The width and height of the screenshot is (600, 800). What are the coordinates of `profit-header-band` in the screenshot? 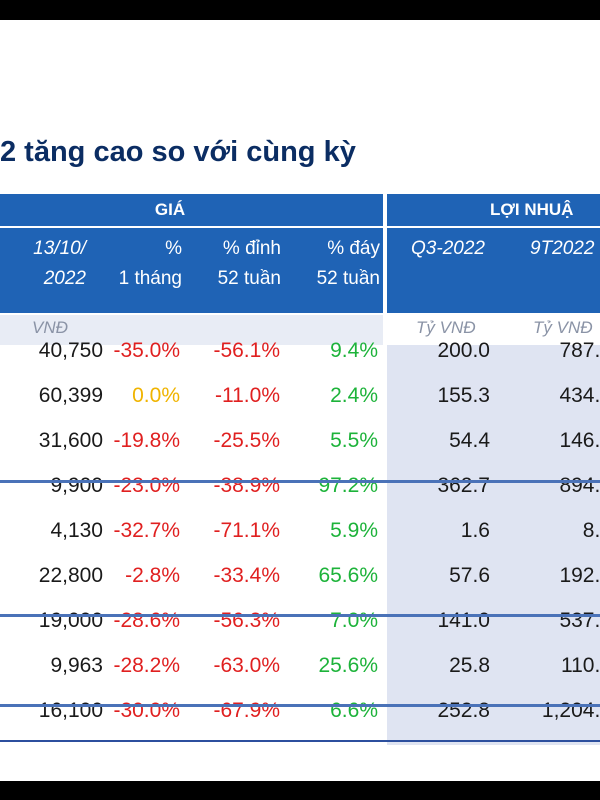 It's located at (493, 253).